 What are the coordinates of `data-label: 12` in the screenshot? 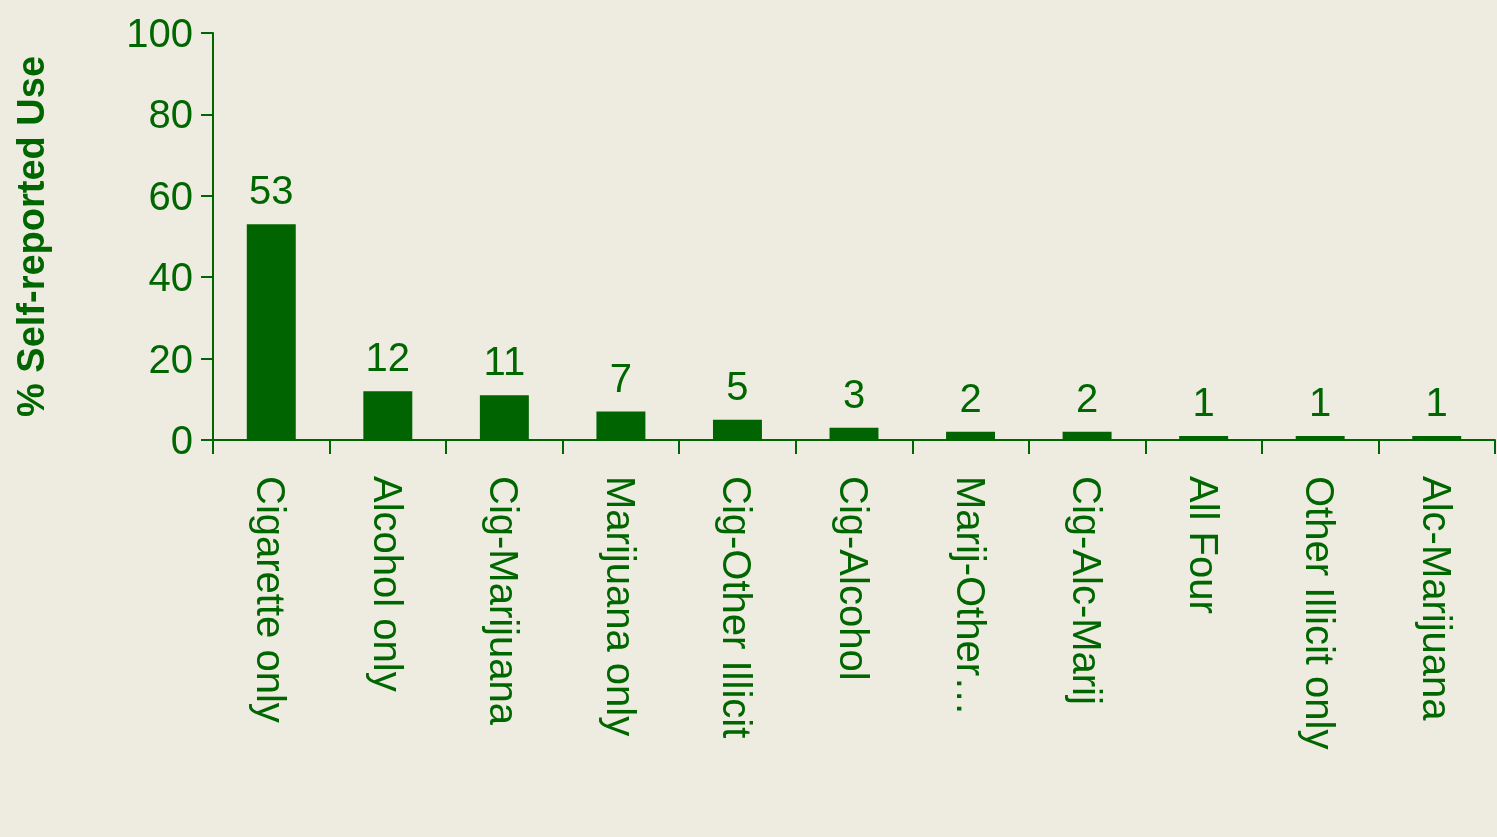 It's located at (388, 357).